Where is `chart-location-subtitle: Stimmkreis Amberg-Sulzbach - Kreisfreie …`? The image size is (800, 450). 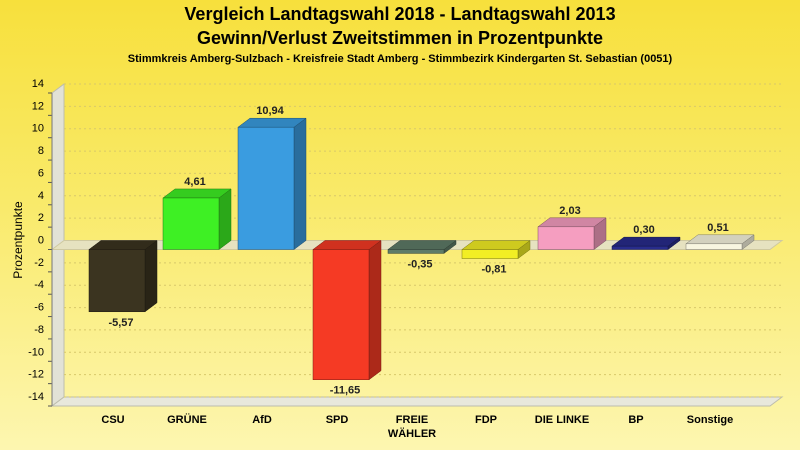 chart-location-subtitle: Stimmkreis Amberg-Sulzbach - Kreisfreie … is located at coordinates (400, 59).